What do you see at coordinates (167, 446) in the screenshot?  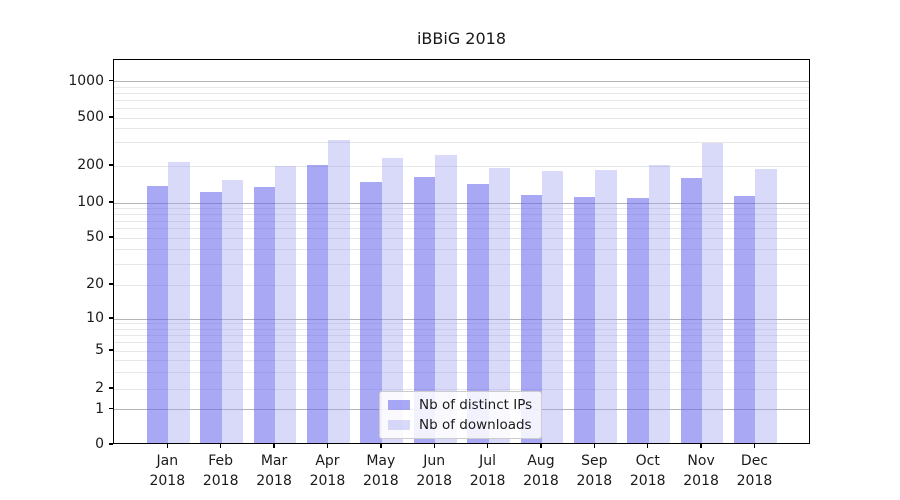 I see `x-tick-mark-jan` at bounding box center [167, 446].